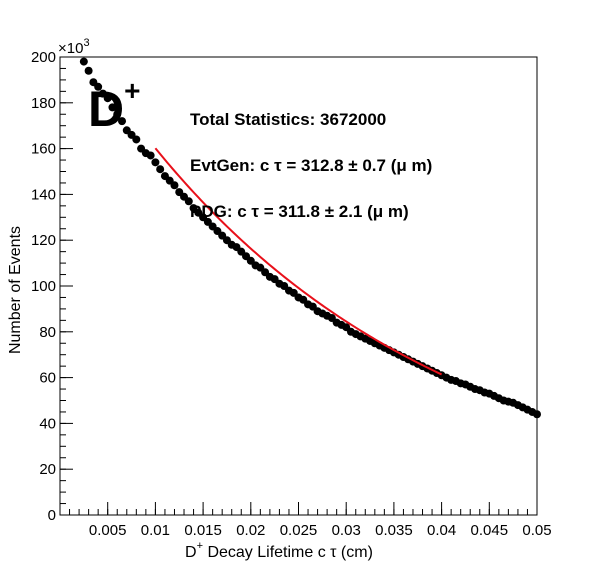  I want to click on y-tick-label: 120, so click(43, 240).